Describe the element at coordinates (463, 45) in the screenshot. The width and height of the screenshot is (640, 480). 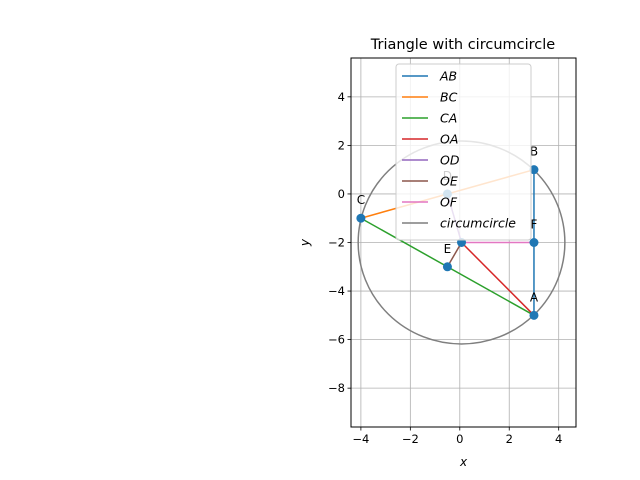
I see `chart-title: Triangle with circumcircle` at that location.